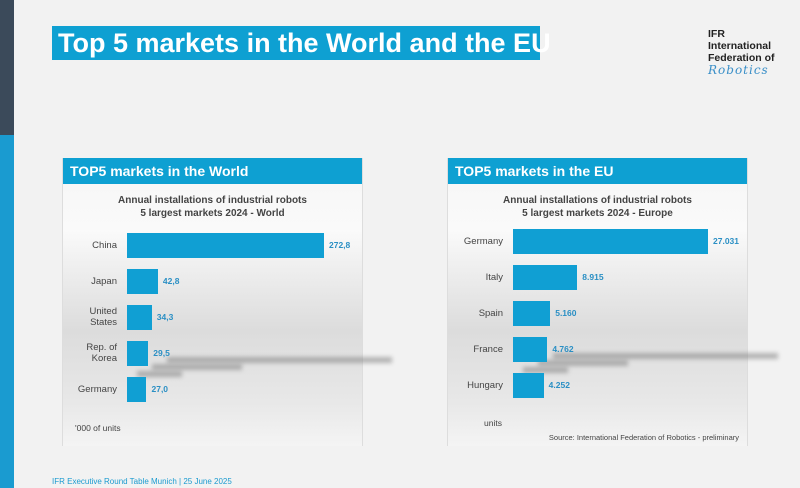  What do you see at coordinates (7, 311) in the screenshot?
I see `side-strip-blue` at bounding box center [7, 311].